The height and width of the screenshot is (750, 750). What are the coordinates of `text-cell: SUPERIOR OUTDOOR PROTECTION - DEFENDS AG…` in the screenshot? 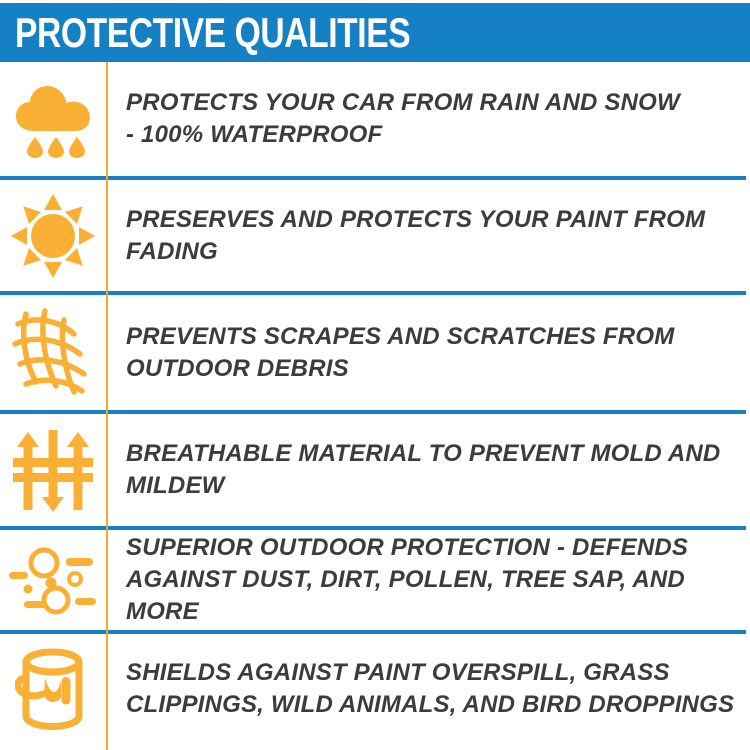 It's located at (428, 579).